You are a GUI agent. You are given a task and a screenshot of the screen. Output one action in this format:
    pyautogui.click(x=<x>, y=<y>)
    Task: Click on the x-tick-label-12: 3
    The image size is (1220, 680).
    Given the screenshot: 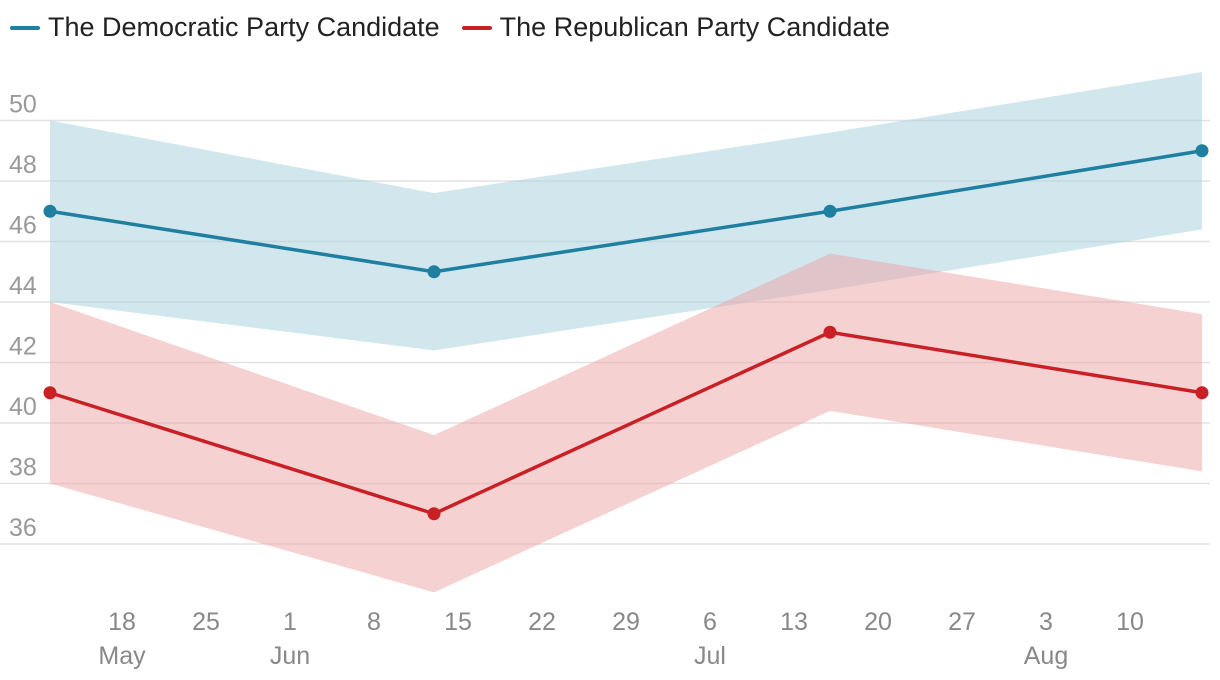 What is the action you would take?
    pyautogui.click(x=1046, y=622)
    